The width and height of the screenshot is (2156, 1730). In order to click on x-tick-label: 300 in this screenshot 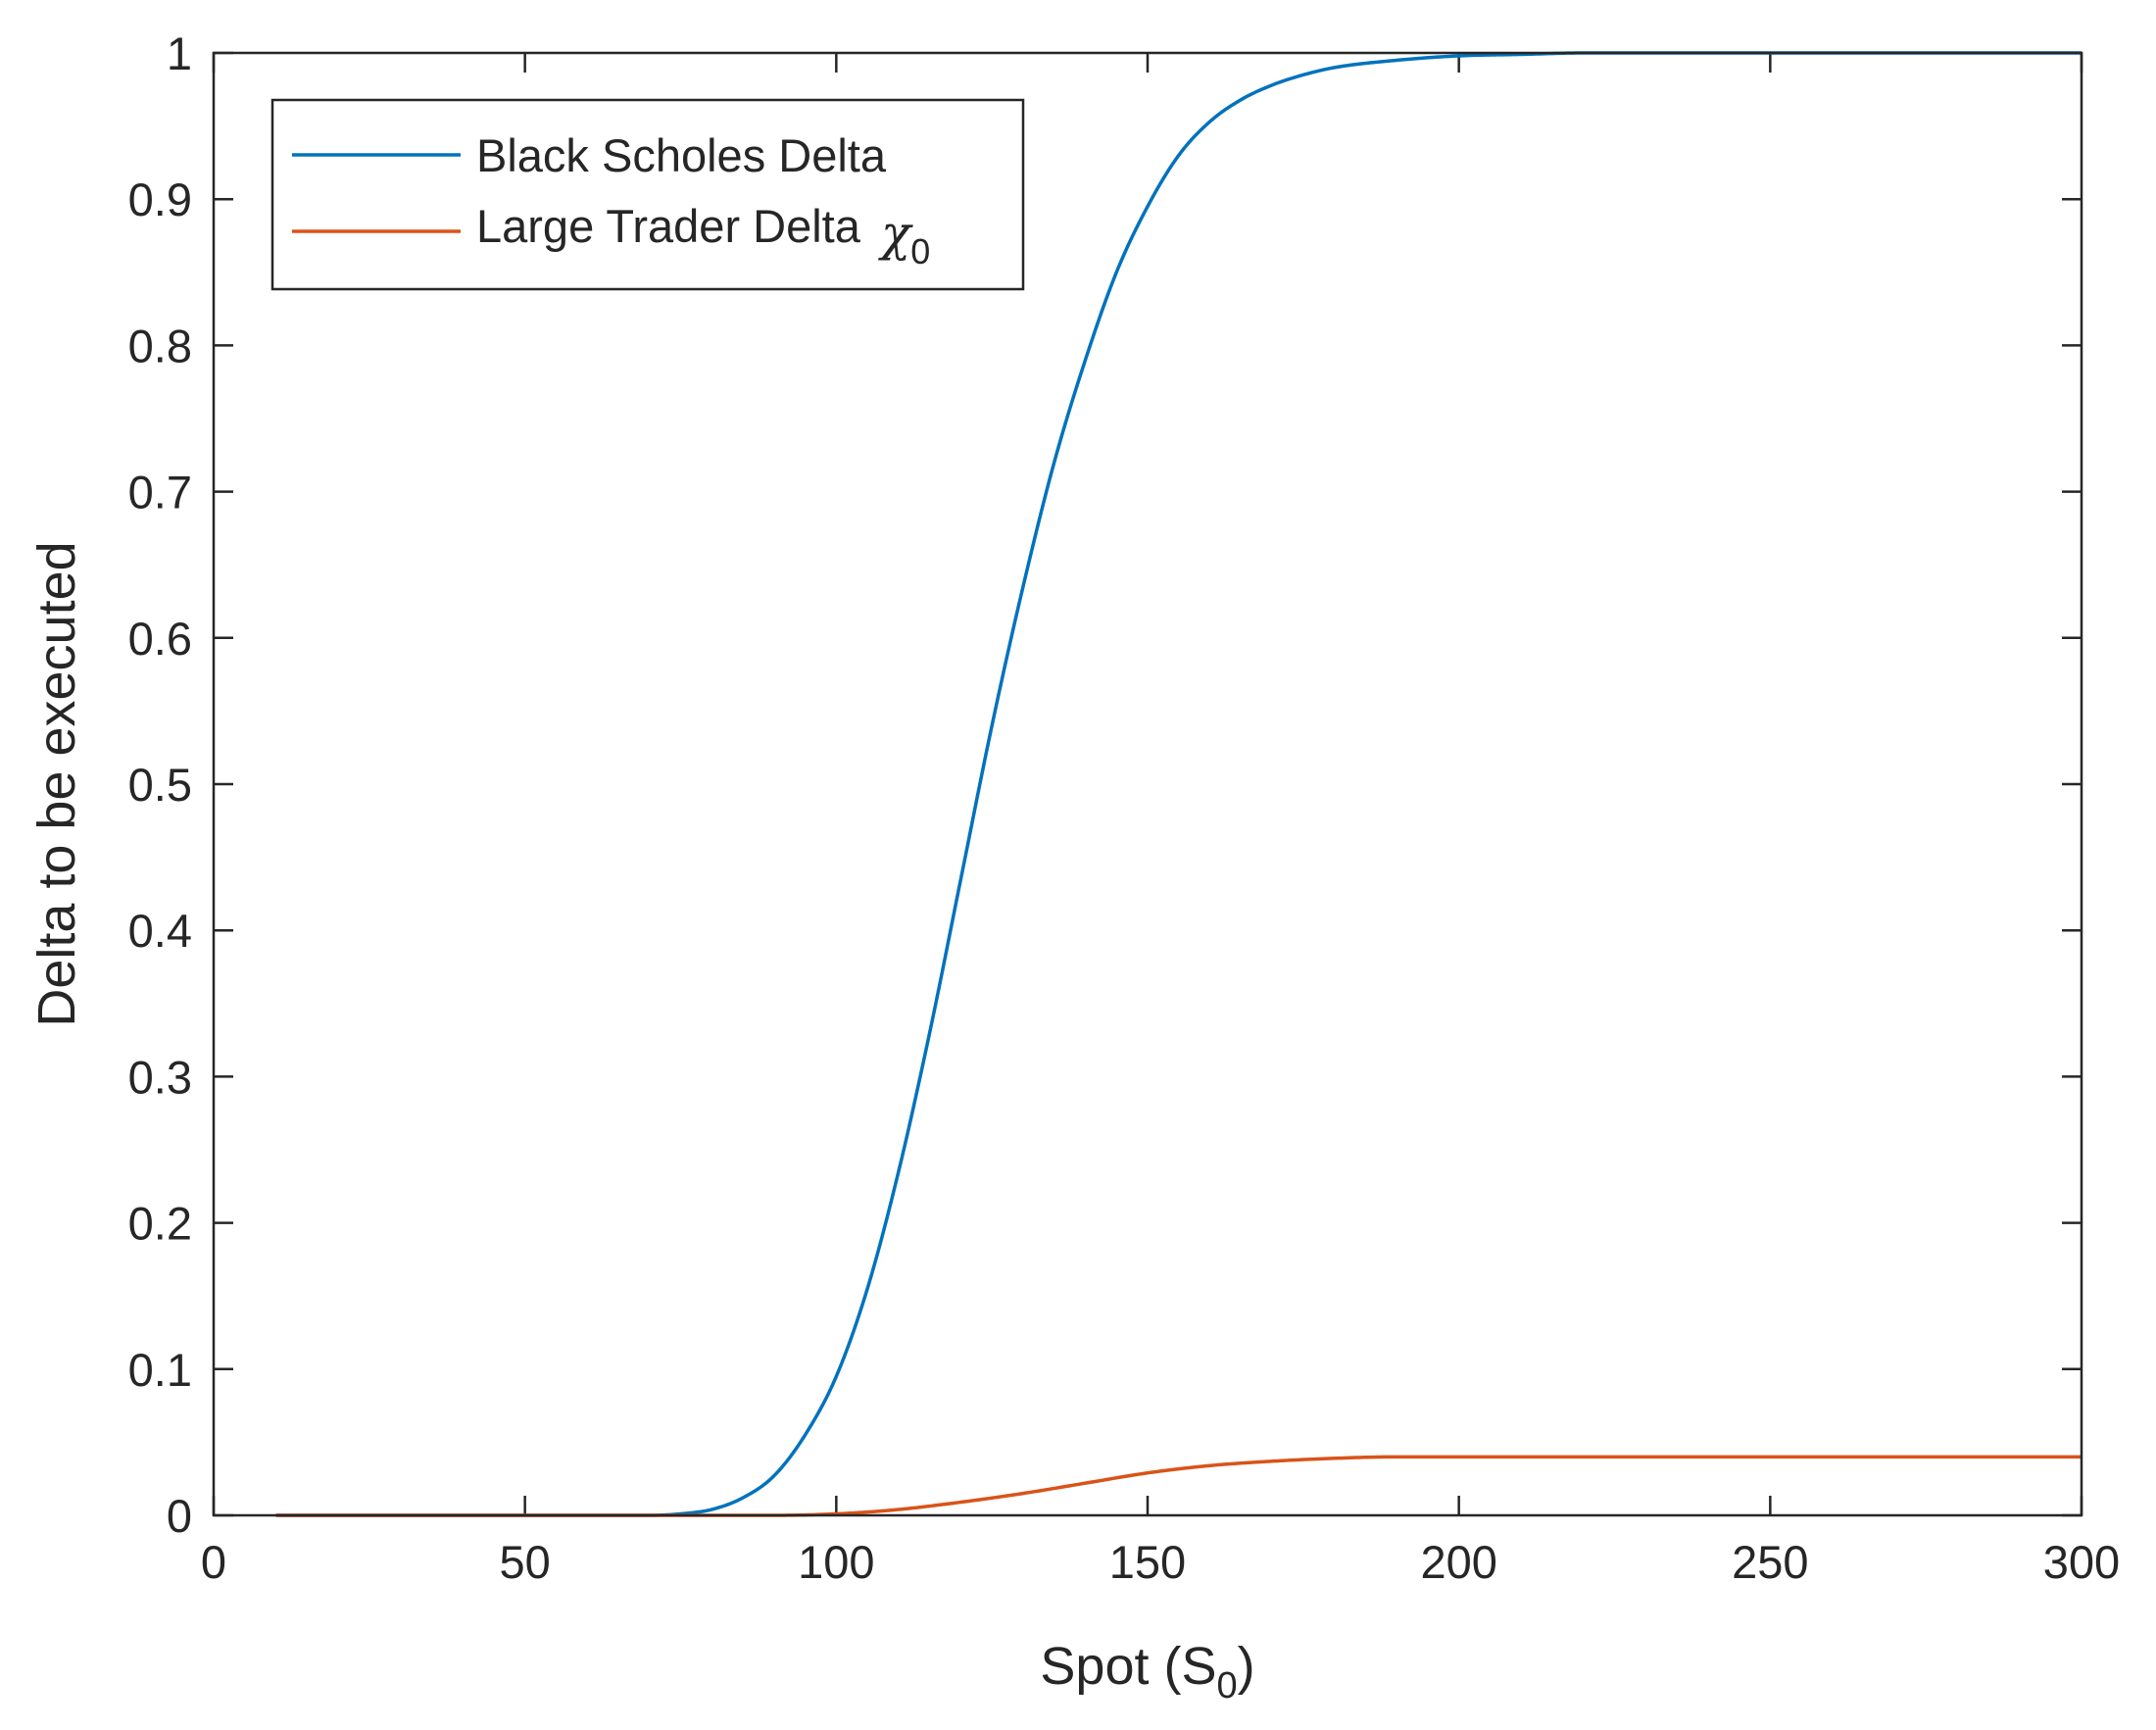, I will do `click(2081, 1562)`.